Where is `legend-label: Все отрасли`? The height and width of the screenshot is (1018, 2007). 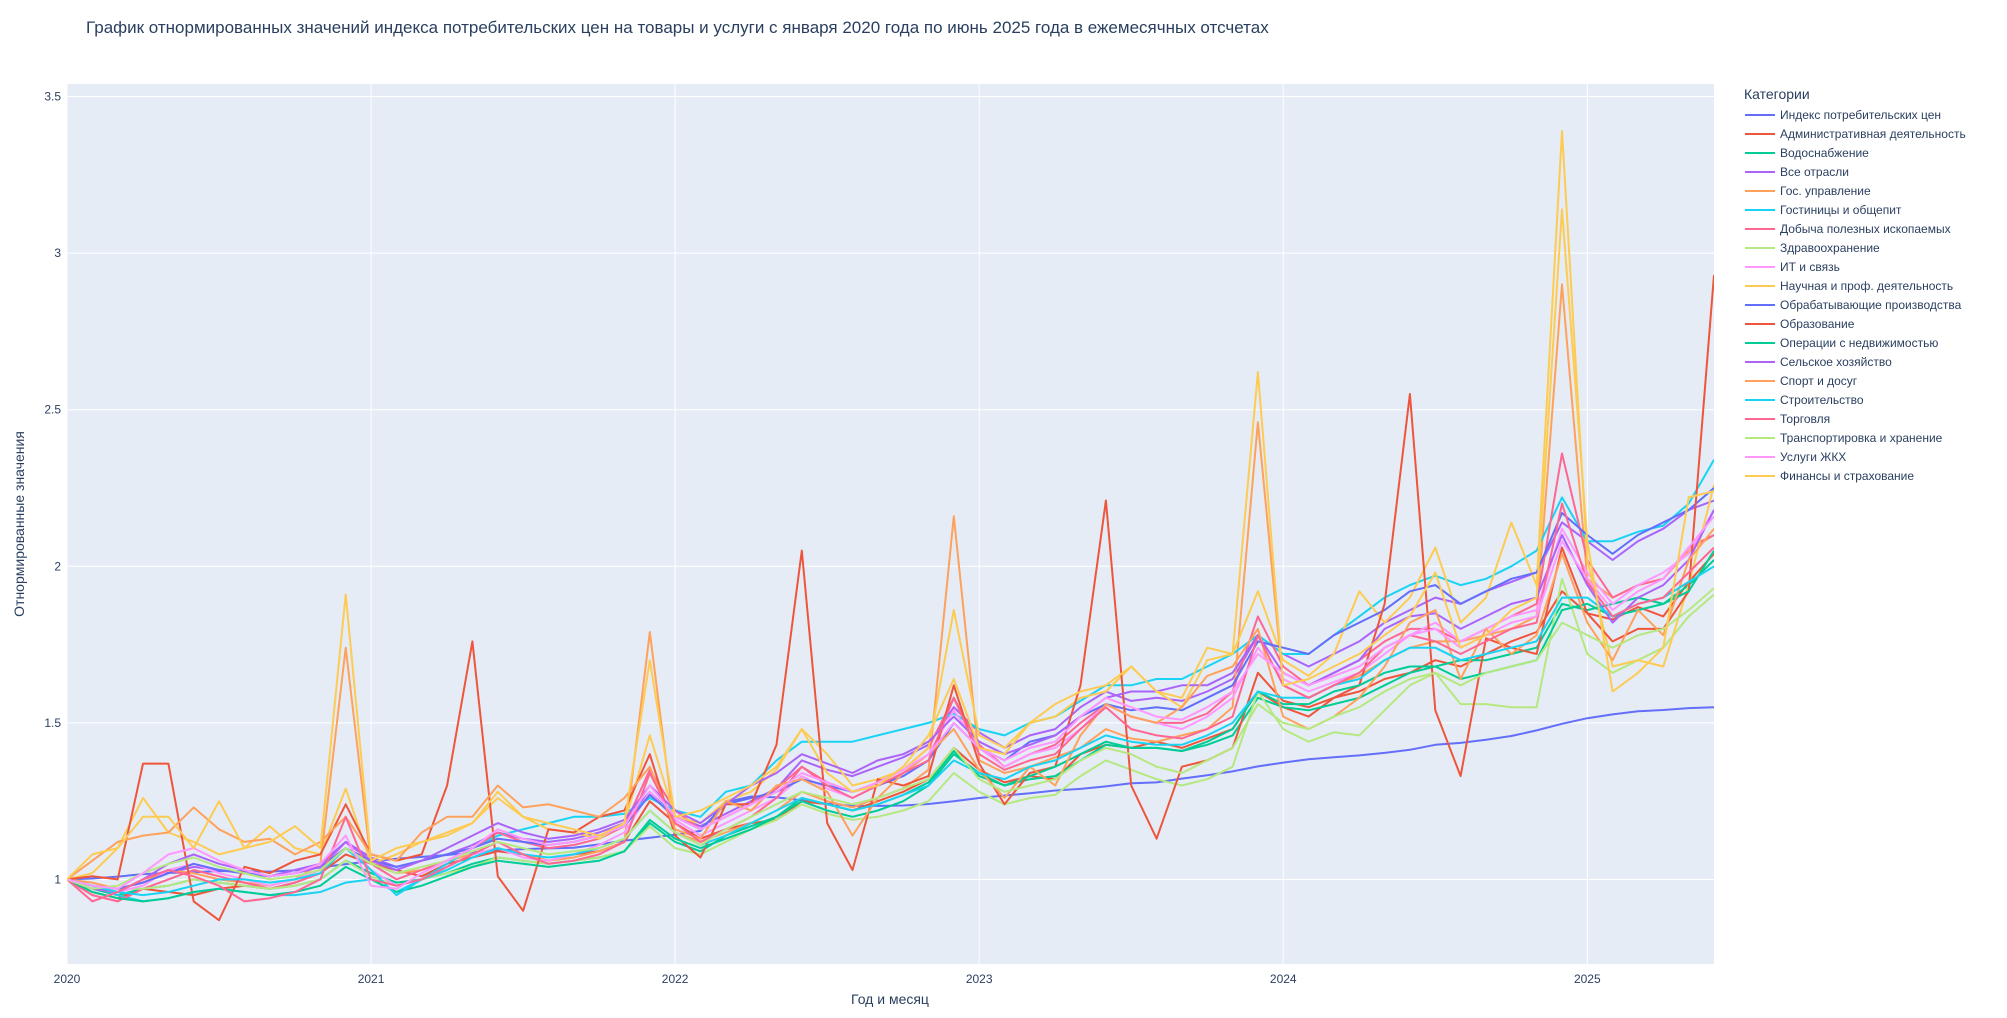
legend-label: Все отрасли is located at coordinates (1814, 171).